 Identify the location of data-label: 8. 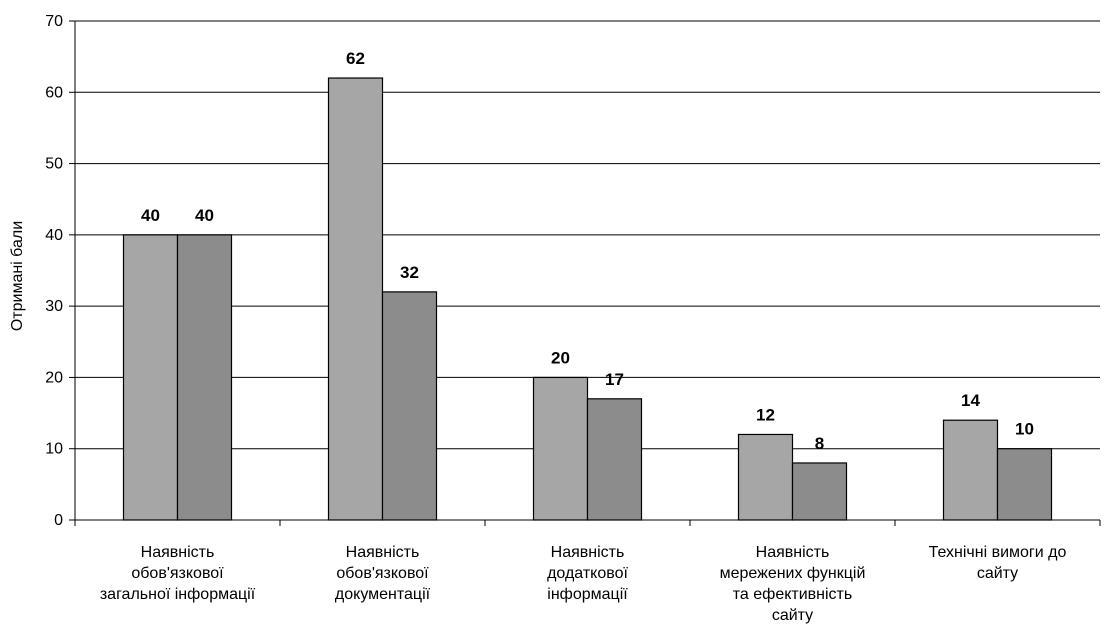
(819, 443).